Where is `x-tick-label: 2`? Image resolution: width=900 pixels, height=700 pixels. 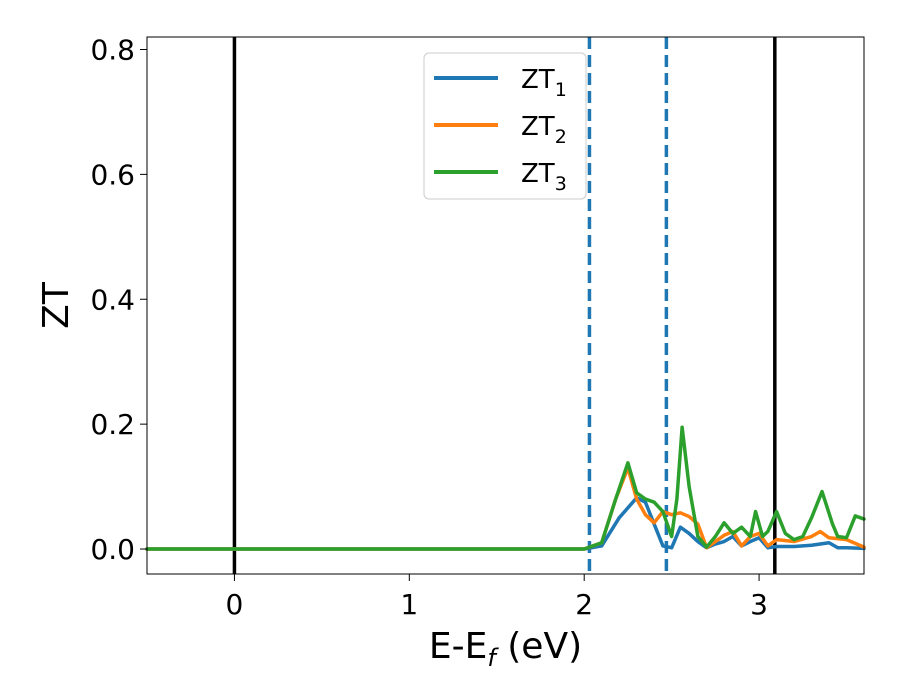 x-tick-label: 2 is located at coordinates (584, 604).